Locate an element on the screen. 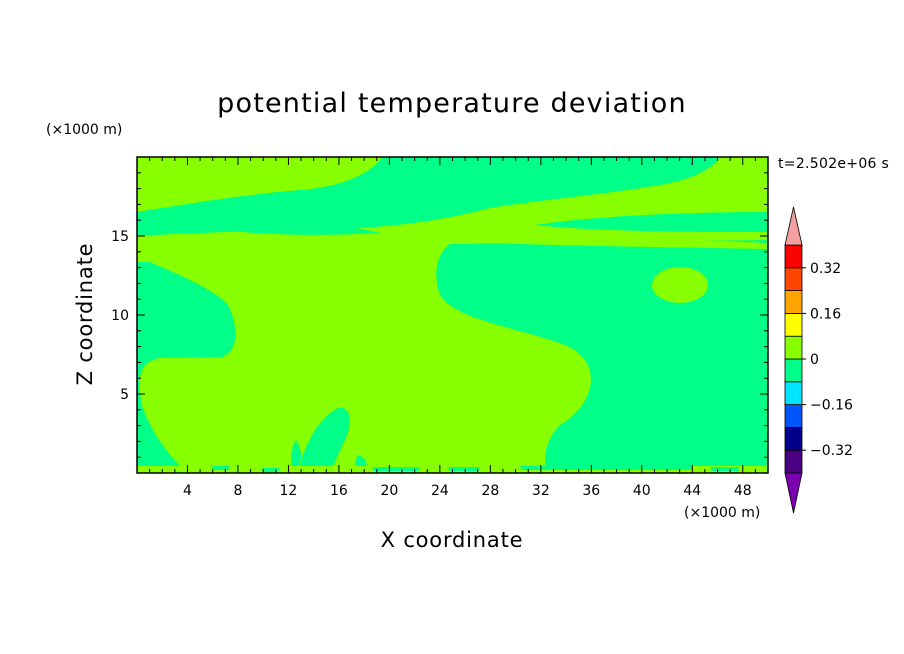 This screenshot has height=654, width=904. x-tick-label: 8 is located at coordinates (237, 491).